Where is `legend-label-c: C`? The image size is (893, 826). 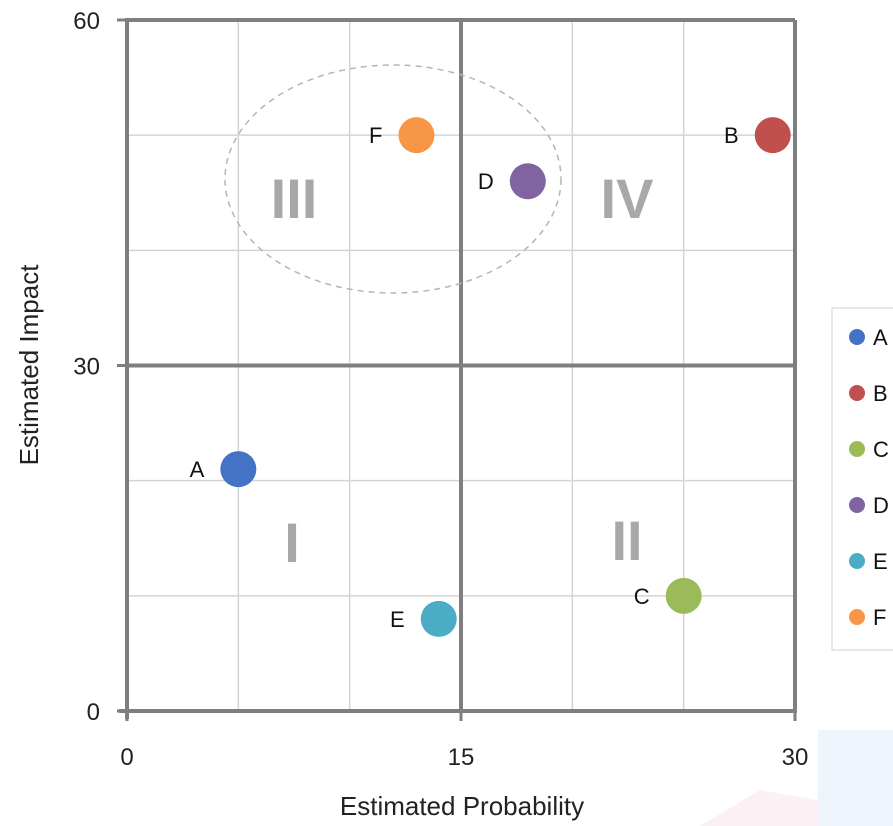 legend-label-c: C is located at coordinates (881, 449).